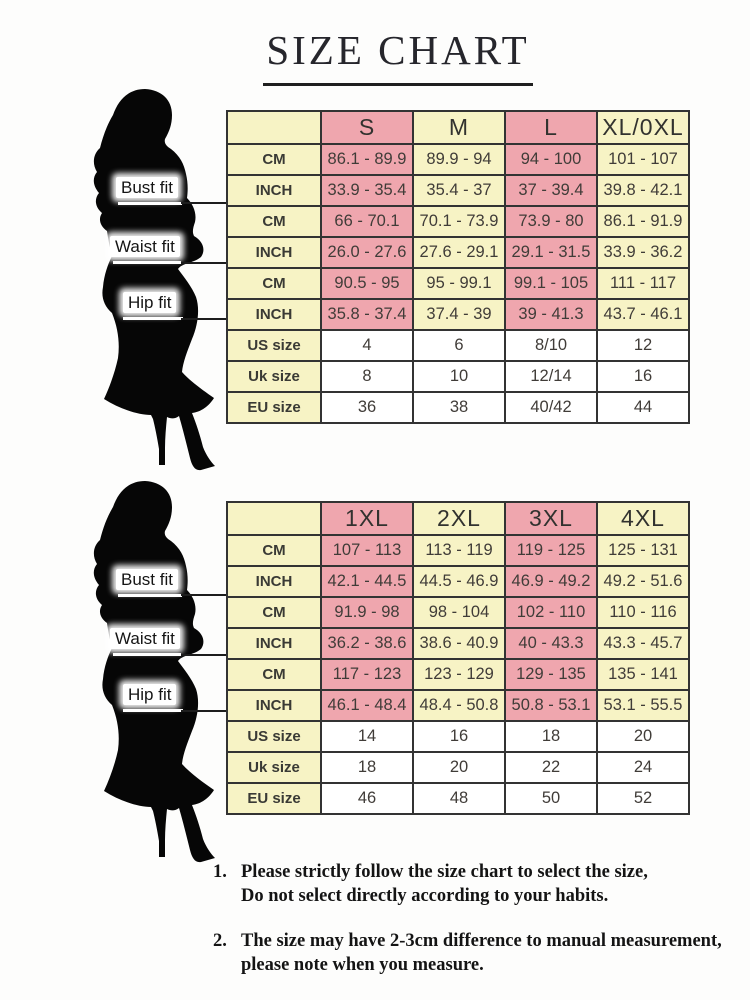 The height and width of the screenshot is (1000, 750). I want to click on size-value-cell: 4, so click(367, 345).